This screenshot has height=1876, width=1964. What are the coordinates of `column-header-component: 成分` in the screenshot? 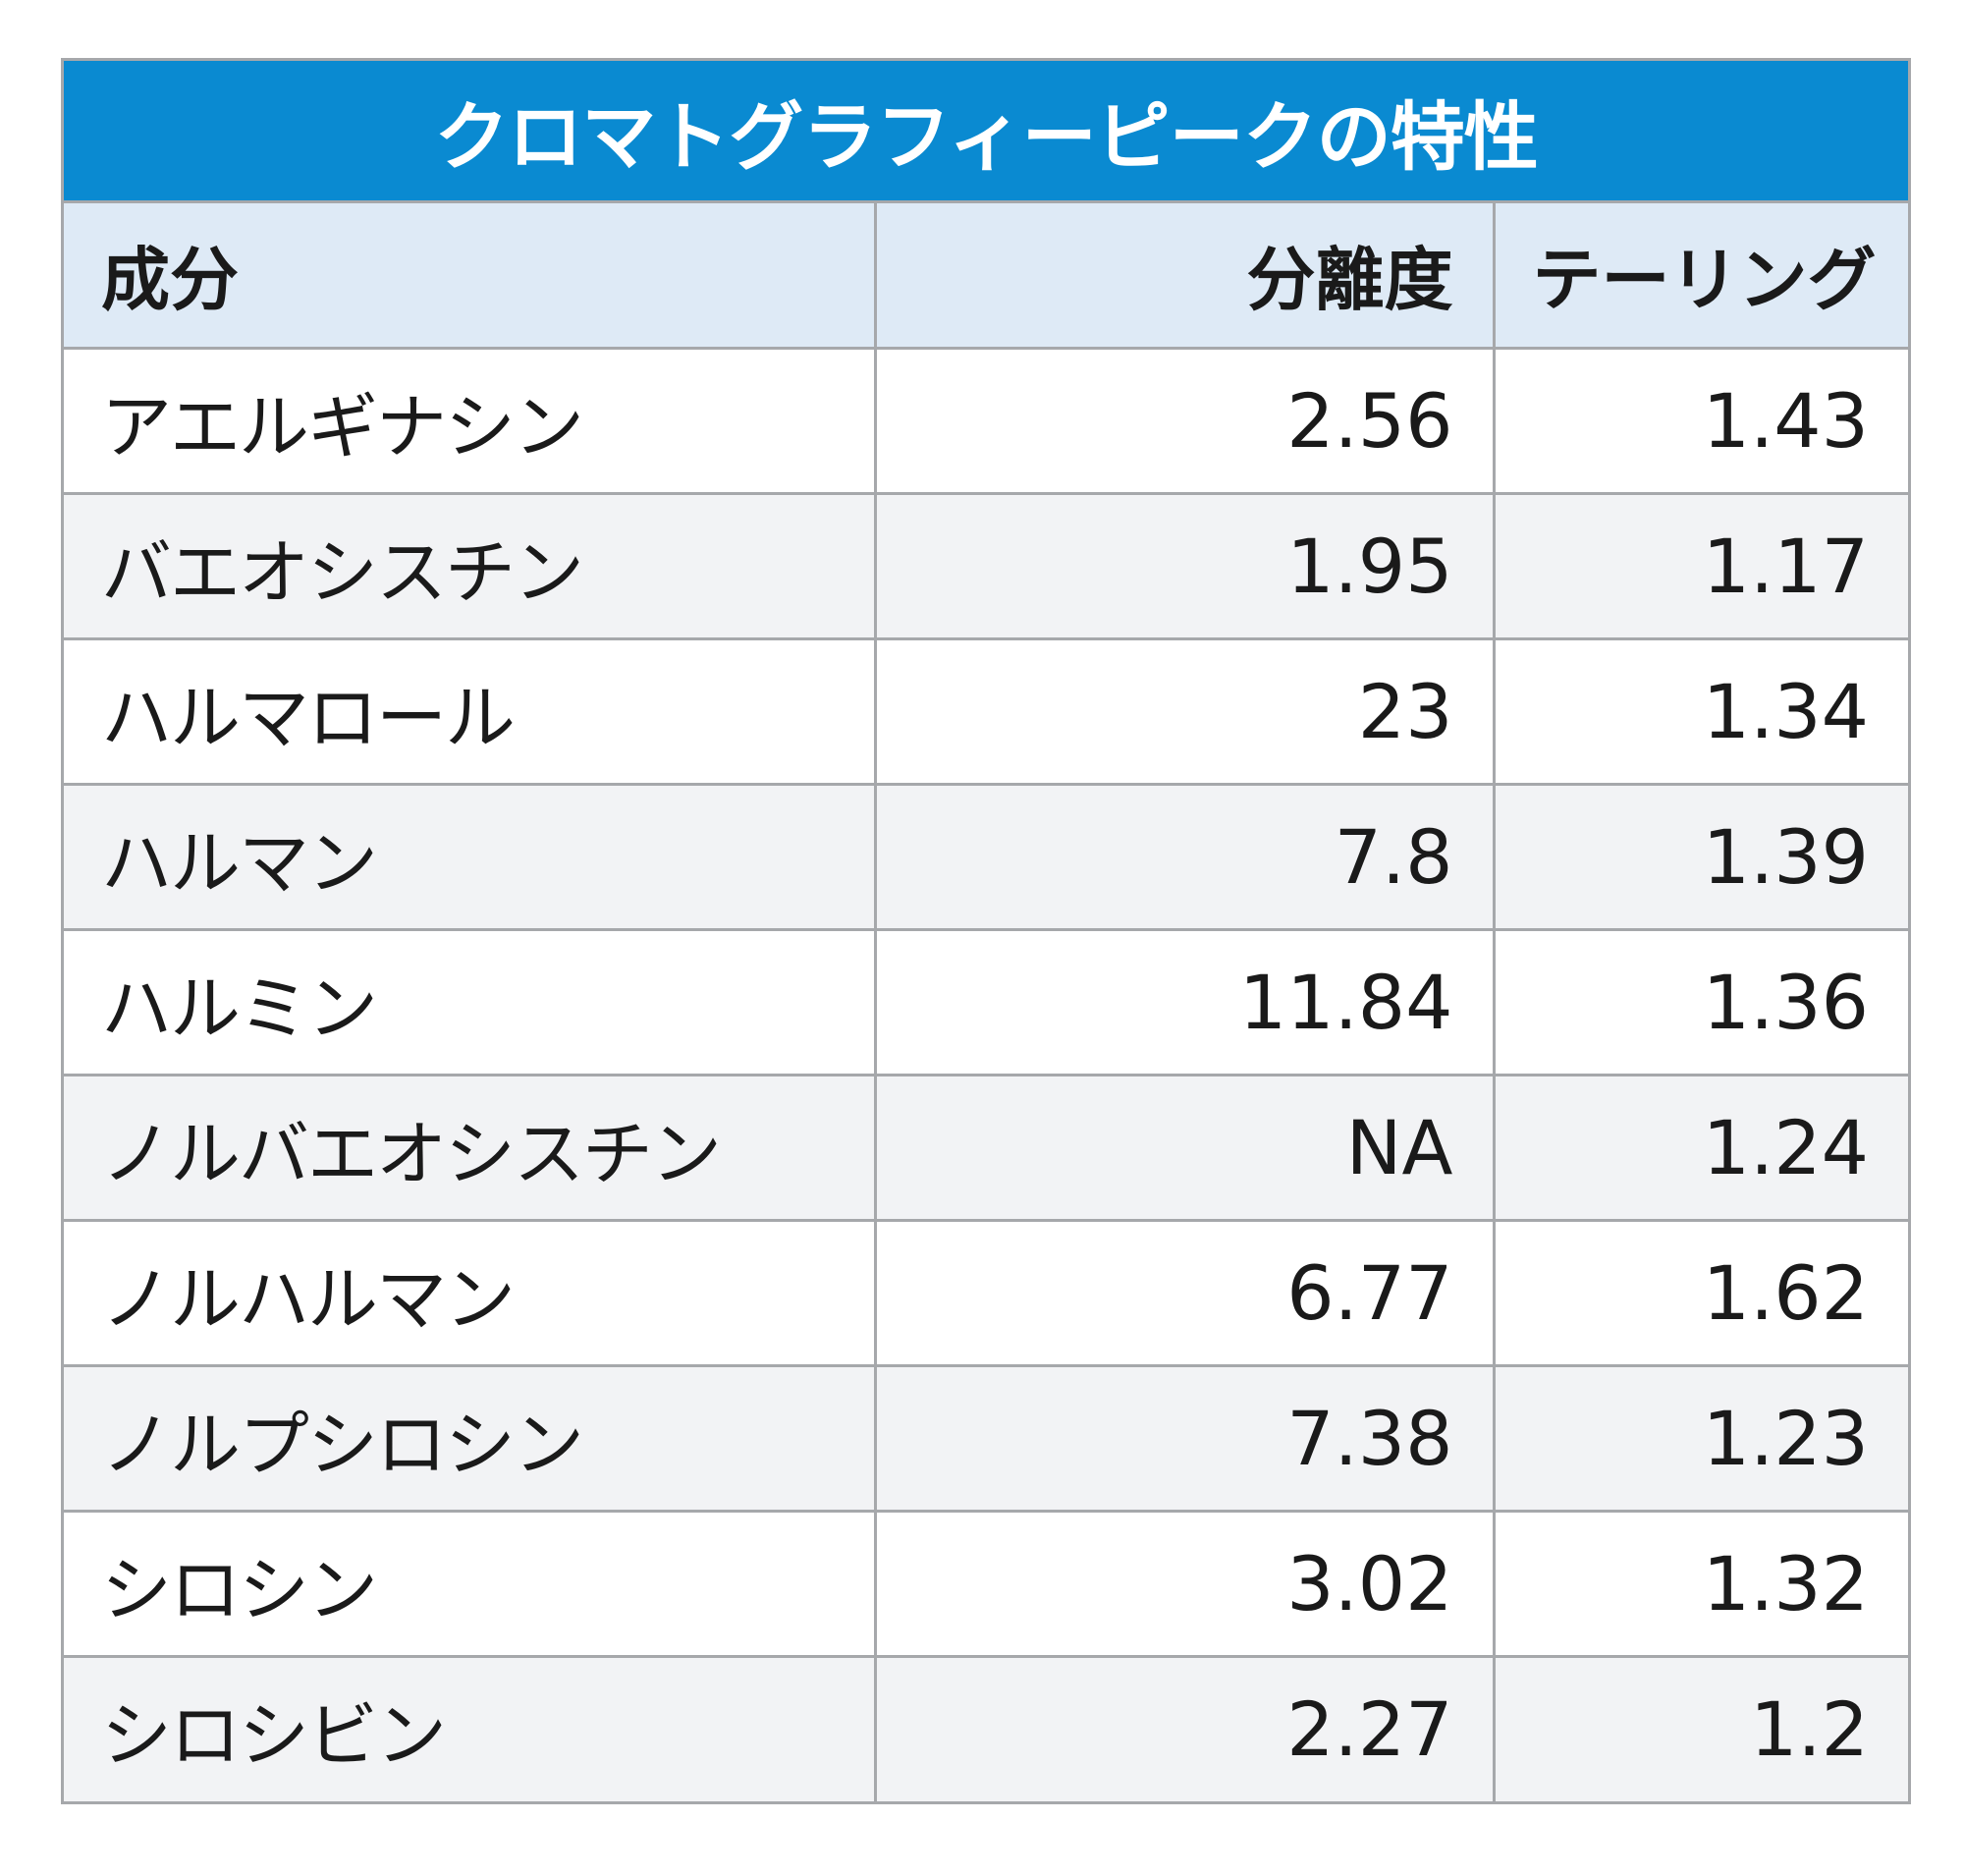 It's located at (470, 276).